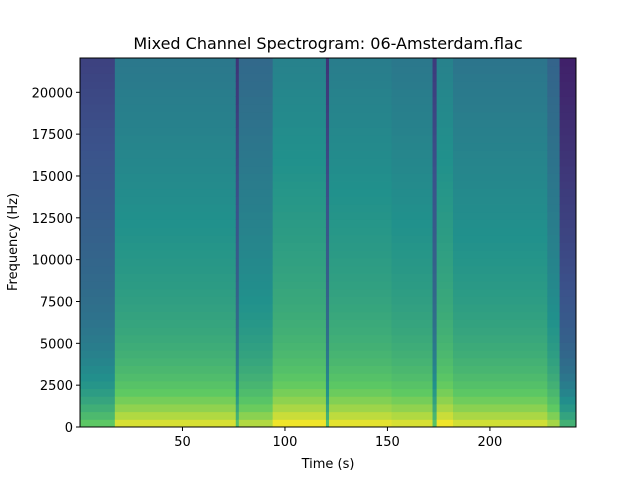 This screenshot has height=480, width=640. Describe the element at coordinates (52, 135) in the screenshot. I see `y-tick-label: 17500` at that location.